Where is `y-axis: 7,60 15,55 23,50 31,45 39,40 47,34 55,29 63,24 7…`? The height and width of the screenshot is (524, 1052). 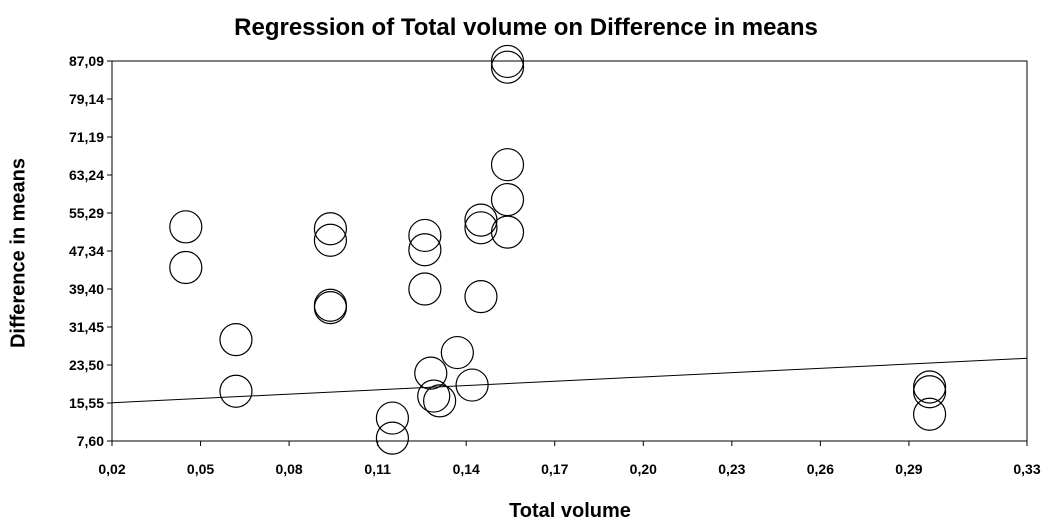
y-axis: 7,60 15,55 23,50 31,45 39,40 47,34 55,29 63,24 7… is located at coordinates (90, 251).